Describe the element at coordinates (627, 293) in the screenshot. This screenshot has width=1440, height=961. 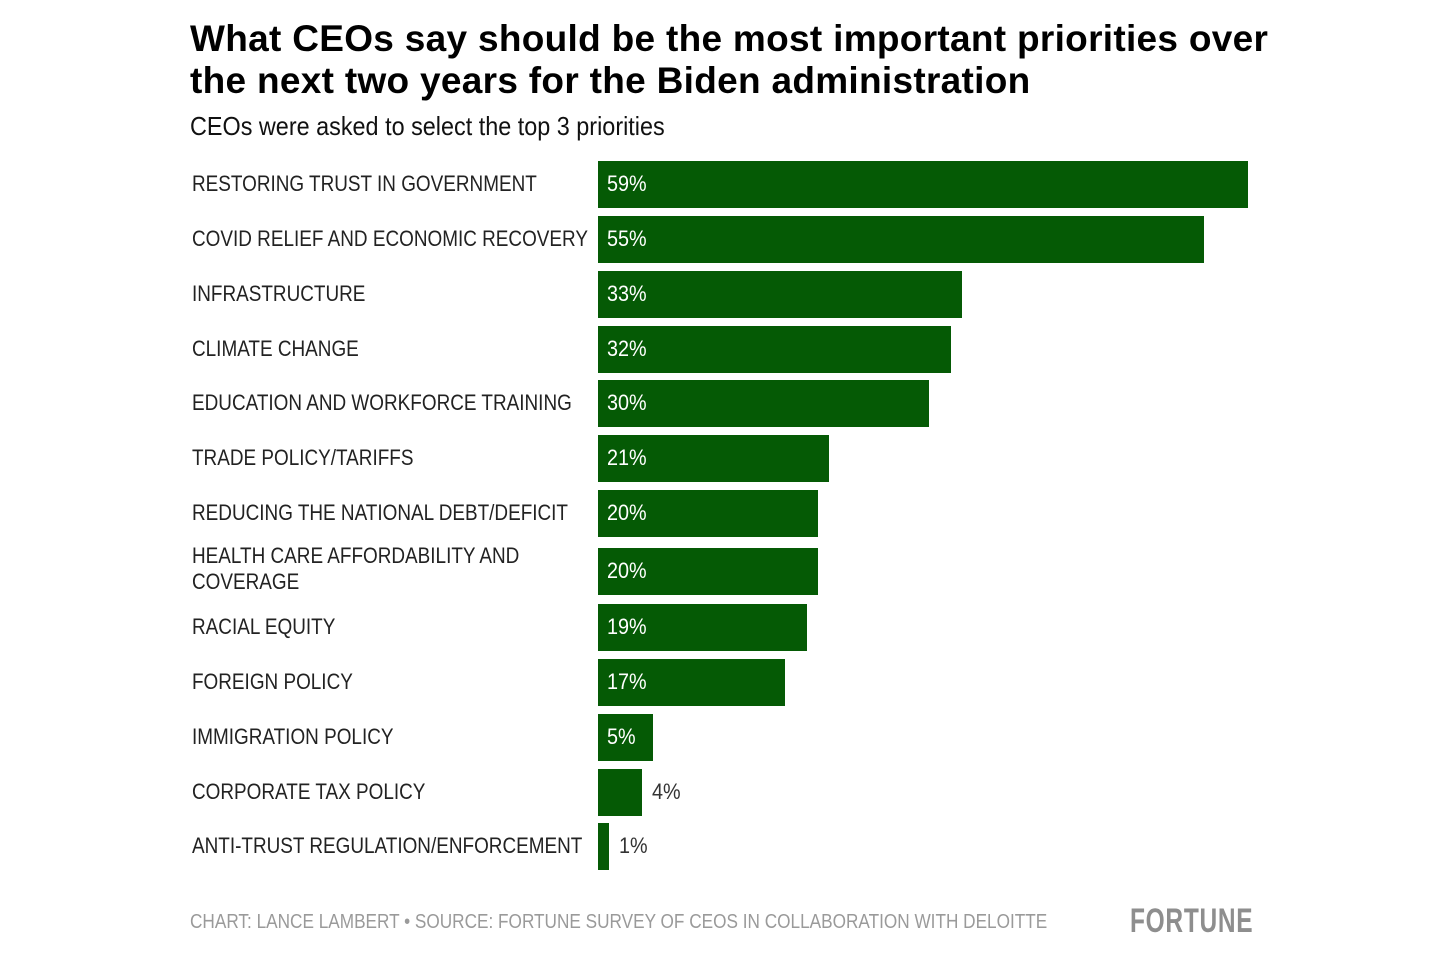
I see `data-label: 33%` at that location.